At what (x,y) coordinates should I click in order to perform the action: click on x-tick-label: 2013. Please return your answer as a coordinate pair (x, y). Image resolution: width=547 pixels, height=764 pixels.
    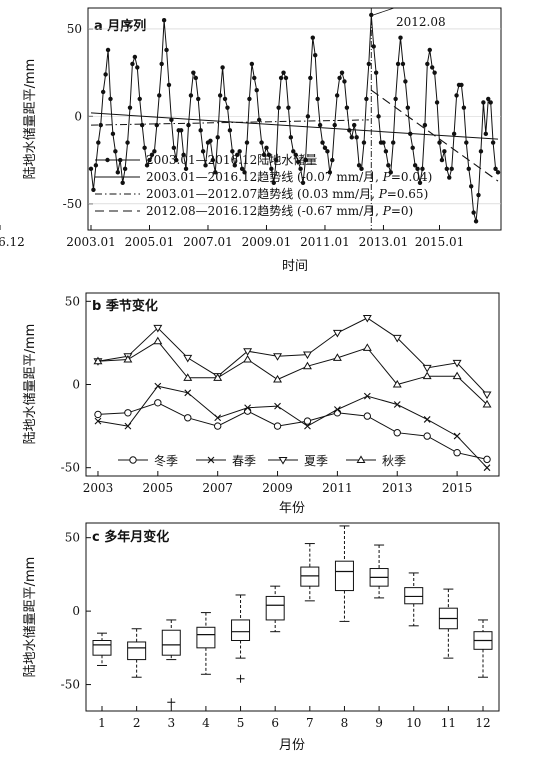
    Looking at the image, I should click on (397, 488).